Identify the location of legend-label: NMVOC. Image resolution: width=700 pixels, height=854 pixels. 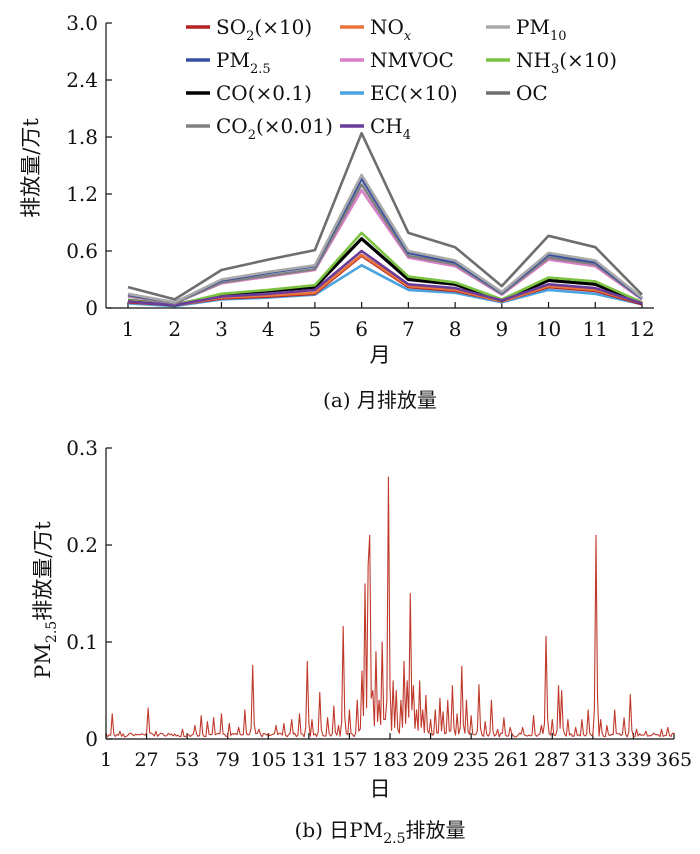
(412, 60).